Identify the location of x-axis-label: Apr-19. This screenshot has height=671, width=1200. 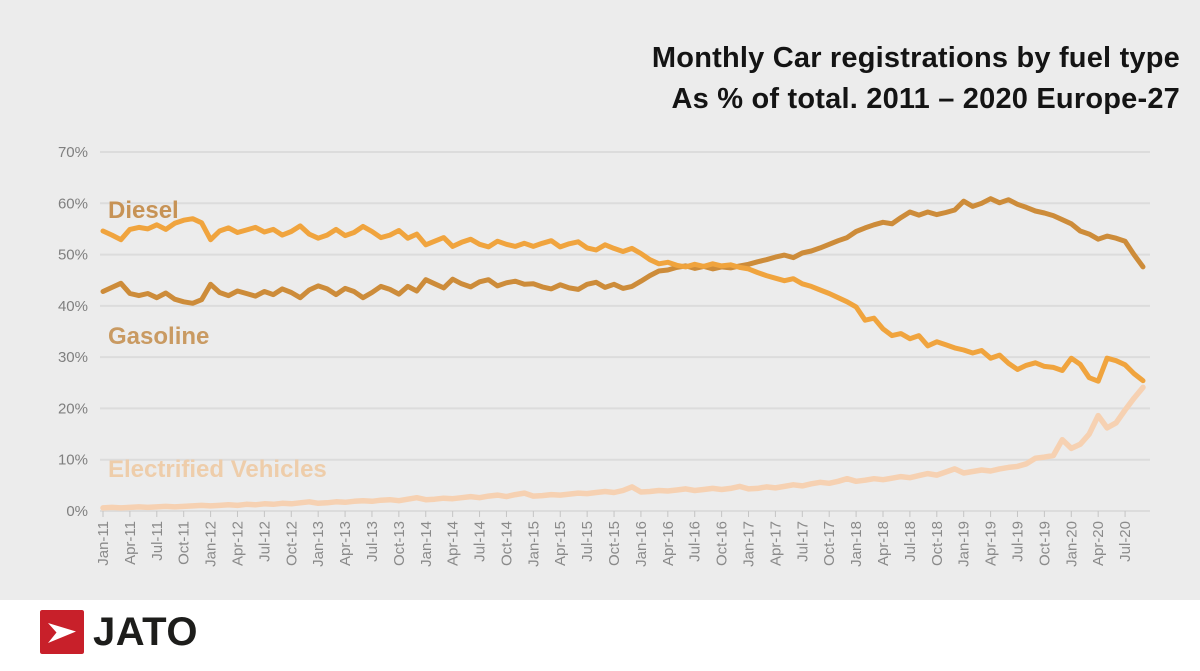
(991, 543).